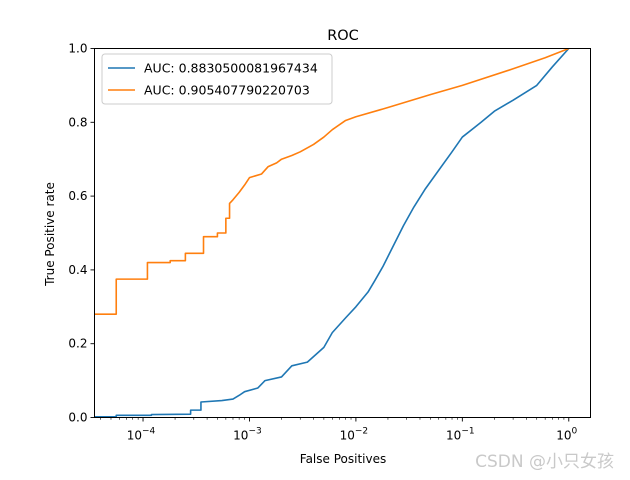 The height and width of the screenshot is (480, 630). I want to click on y-tick-label: 0.6, so click(77, 196).